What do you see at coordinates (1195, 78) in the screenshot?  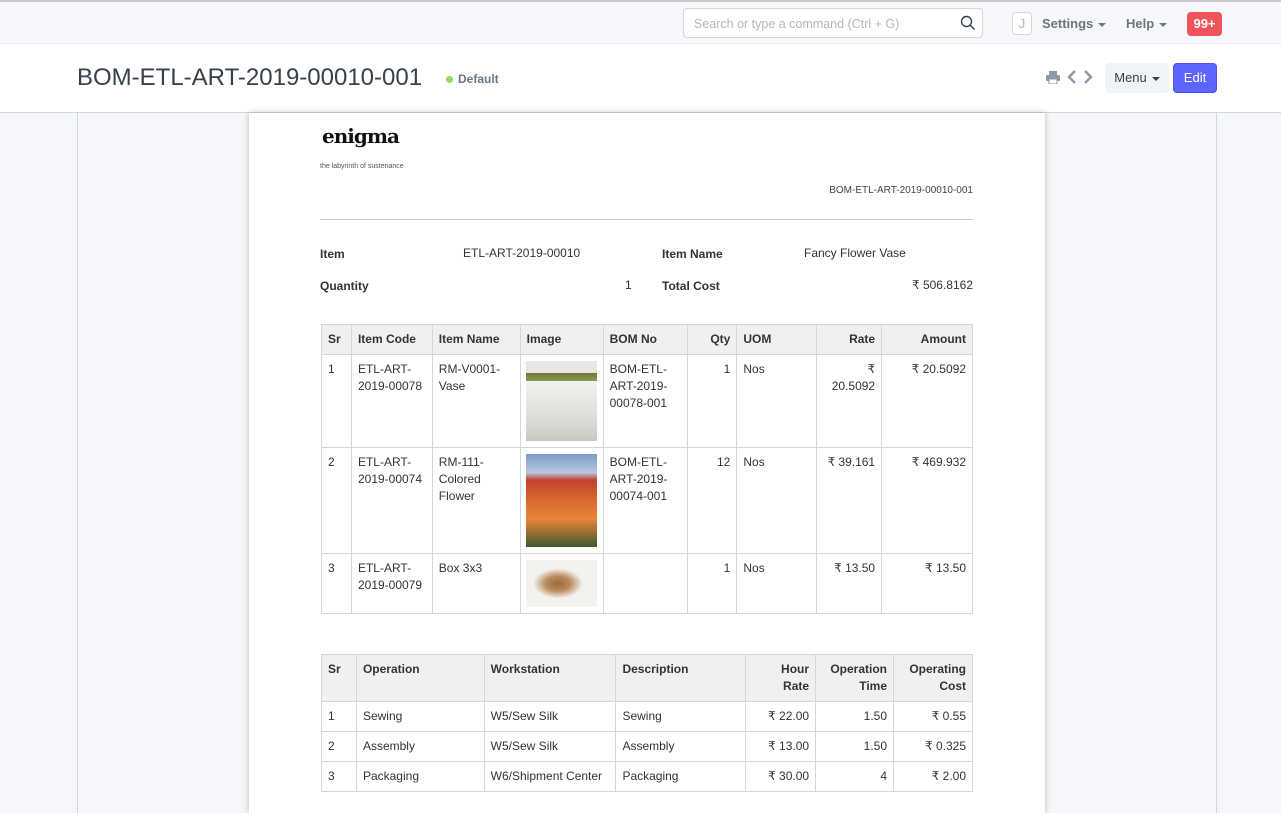 I see `edit-button: Edit` at bounding box center [1195, 78].